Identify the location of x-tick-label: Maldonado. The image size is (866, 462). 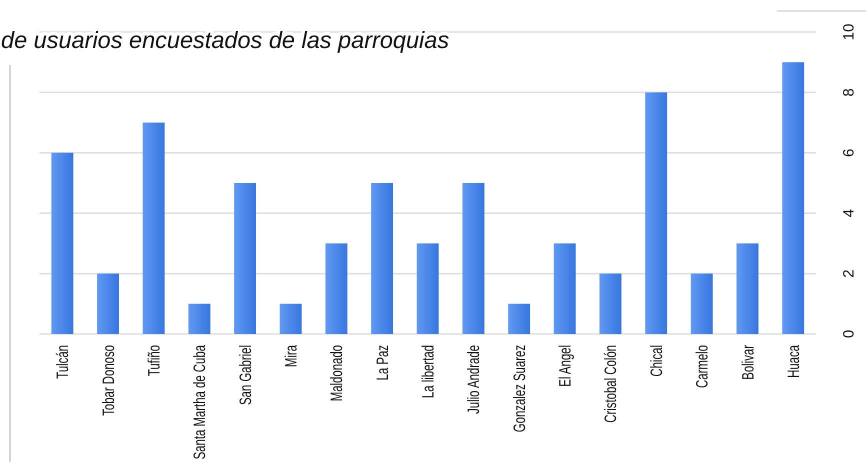
(337, 373).